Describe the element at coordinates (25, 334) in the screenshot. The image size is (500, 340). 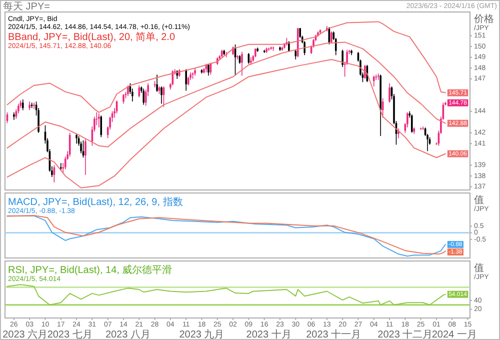
I see `x2-tick-label: 2023 六月` at that location.